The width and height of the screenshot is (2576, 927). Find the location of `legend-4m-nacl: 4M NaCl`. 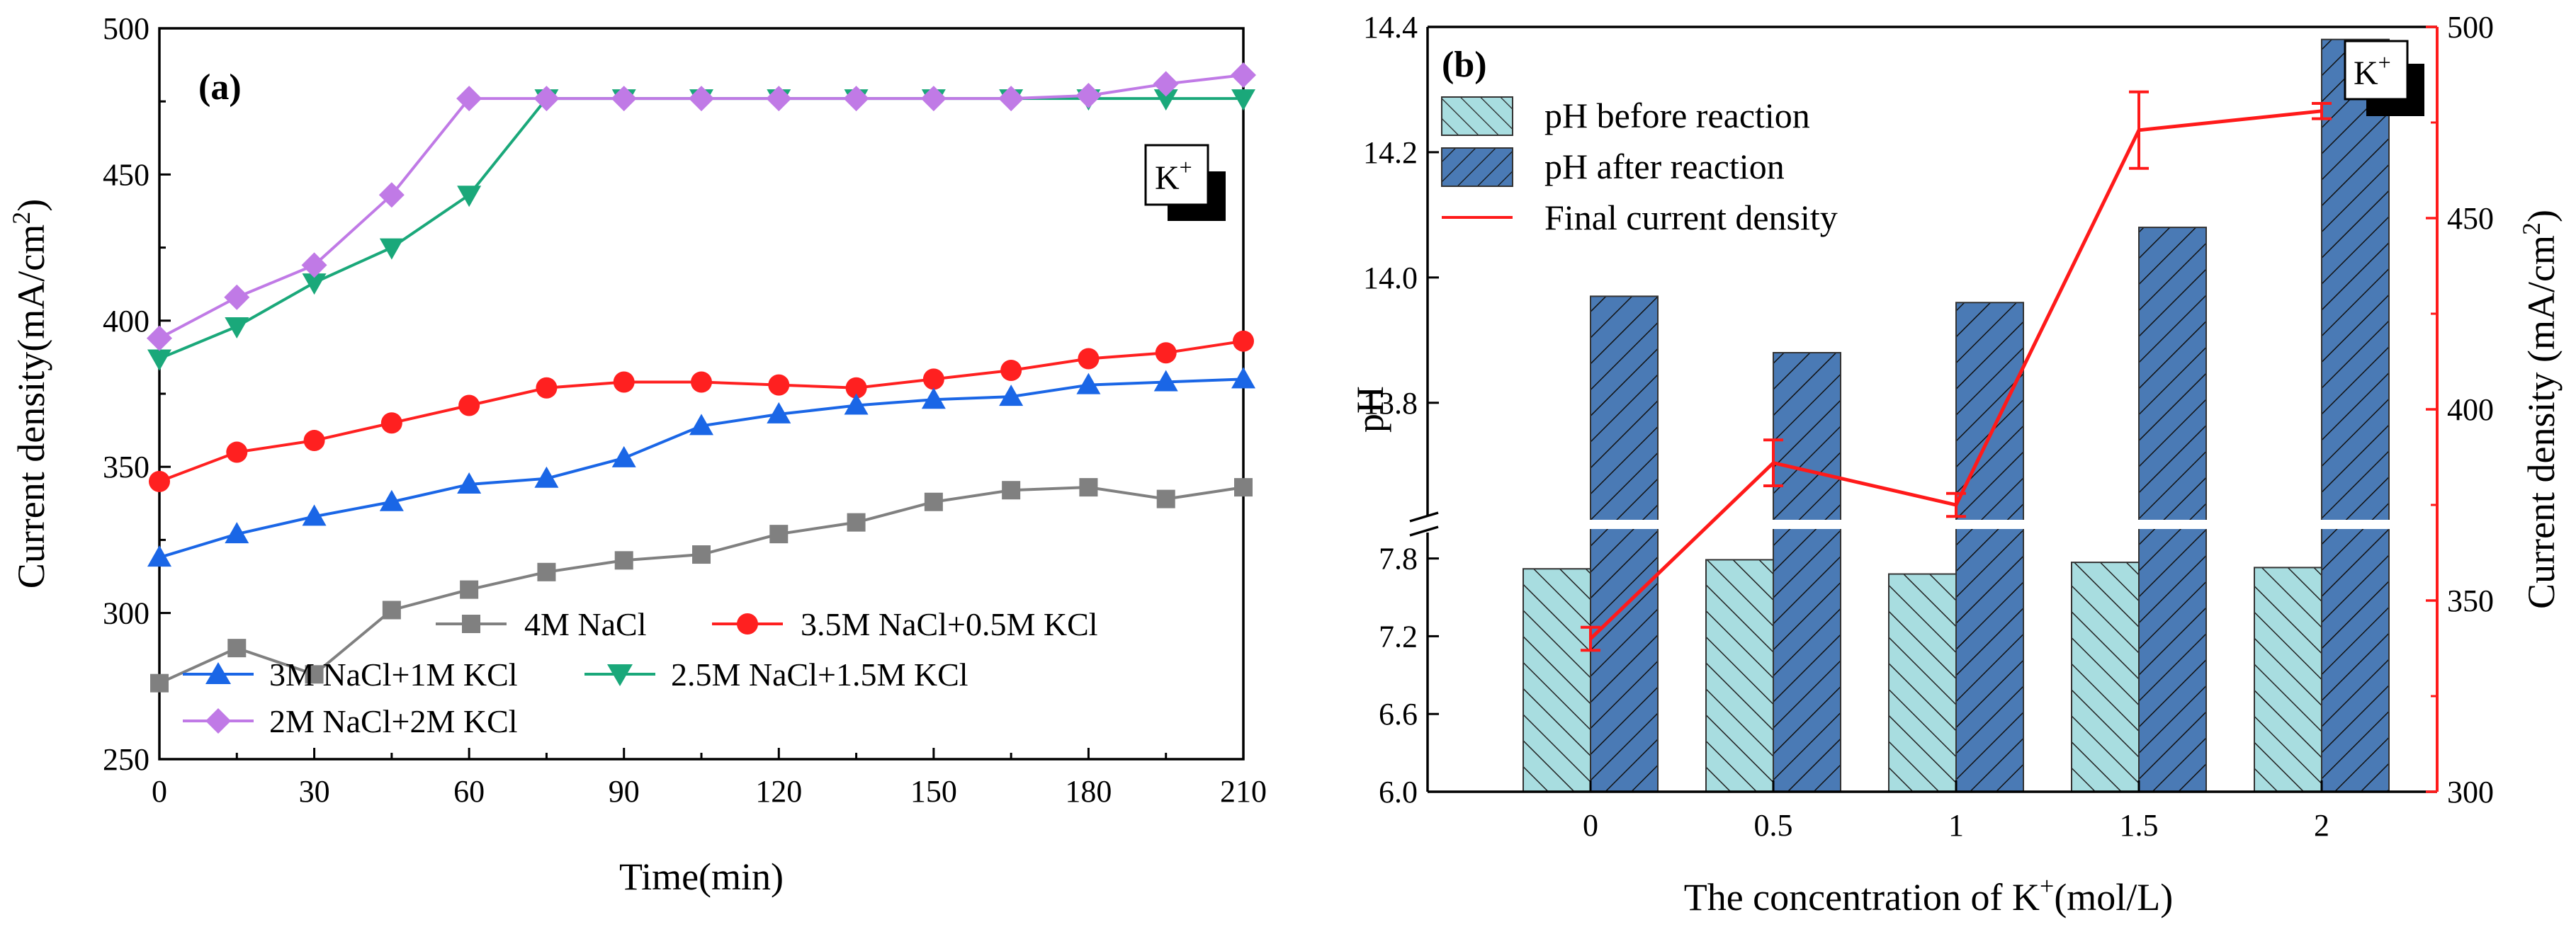

legend-4m-nacl: 4M NaCl is located at coordinates (541, 624).